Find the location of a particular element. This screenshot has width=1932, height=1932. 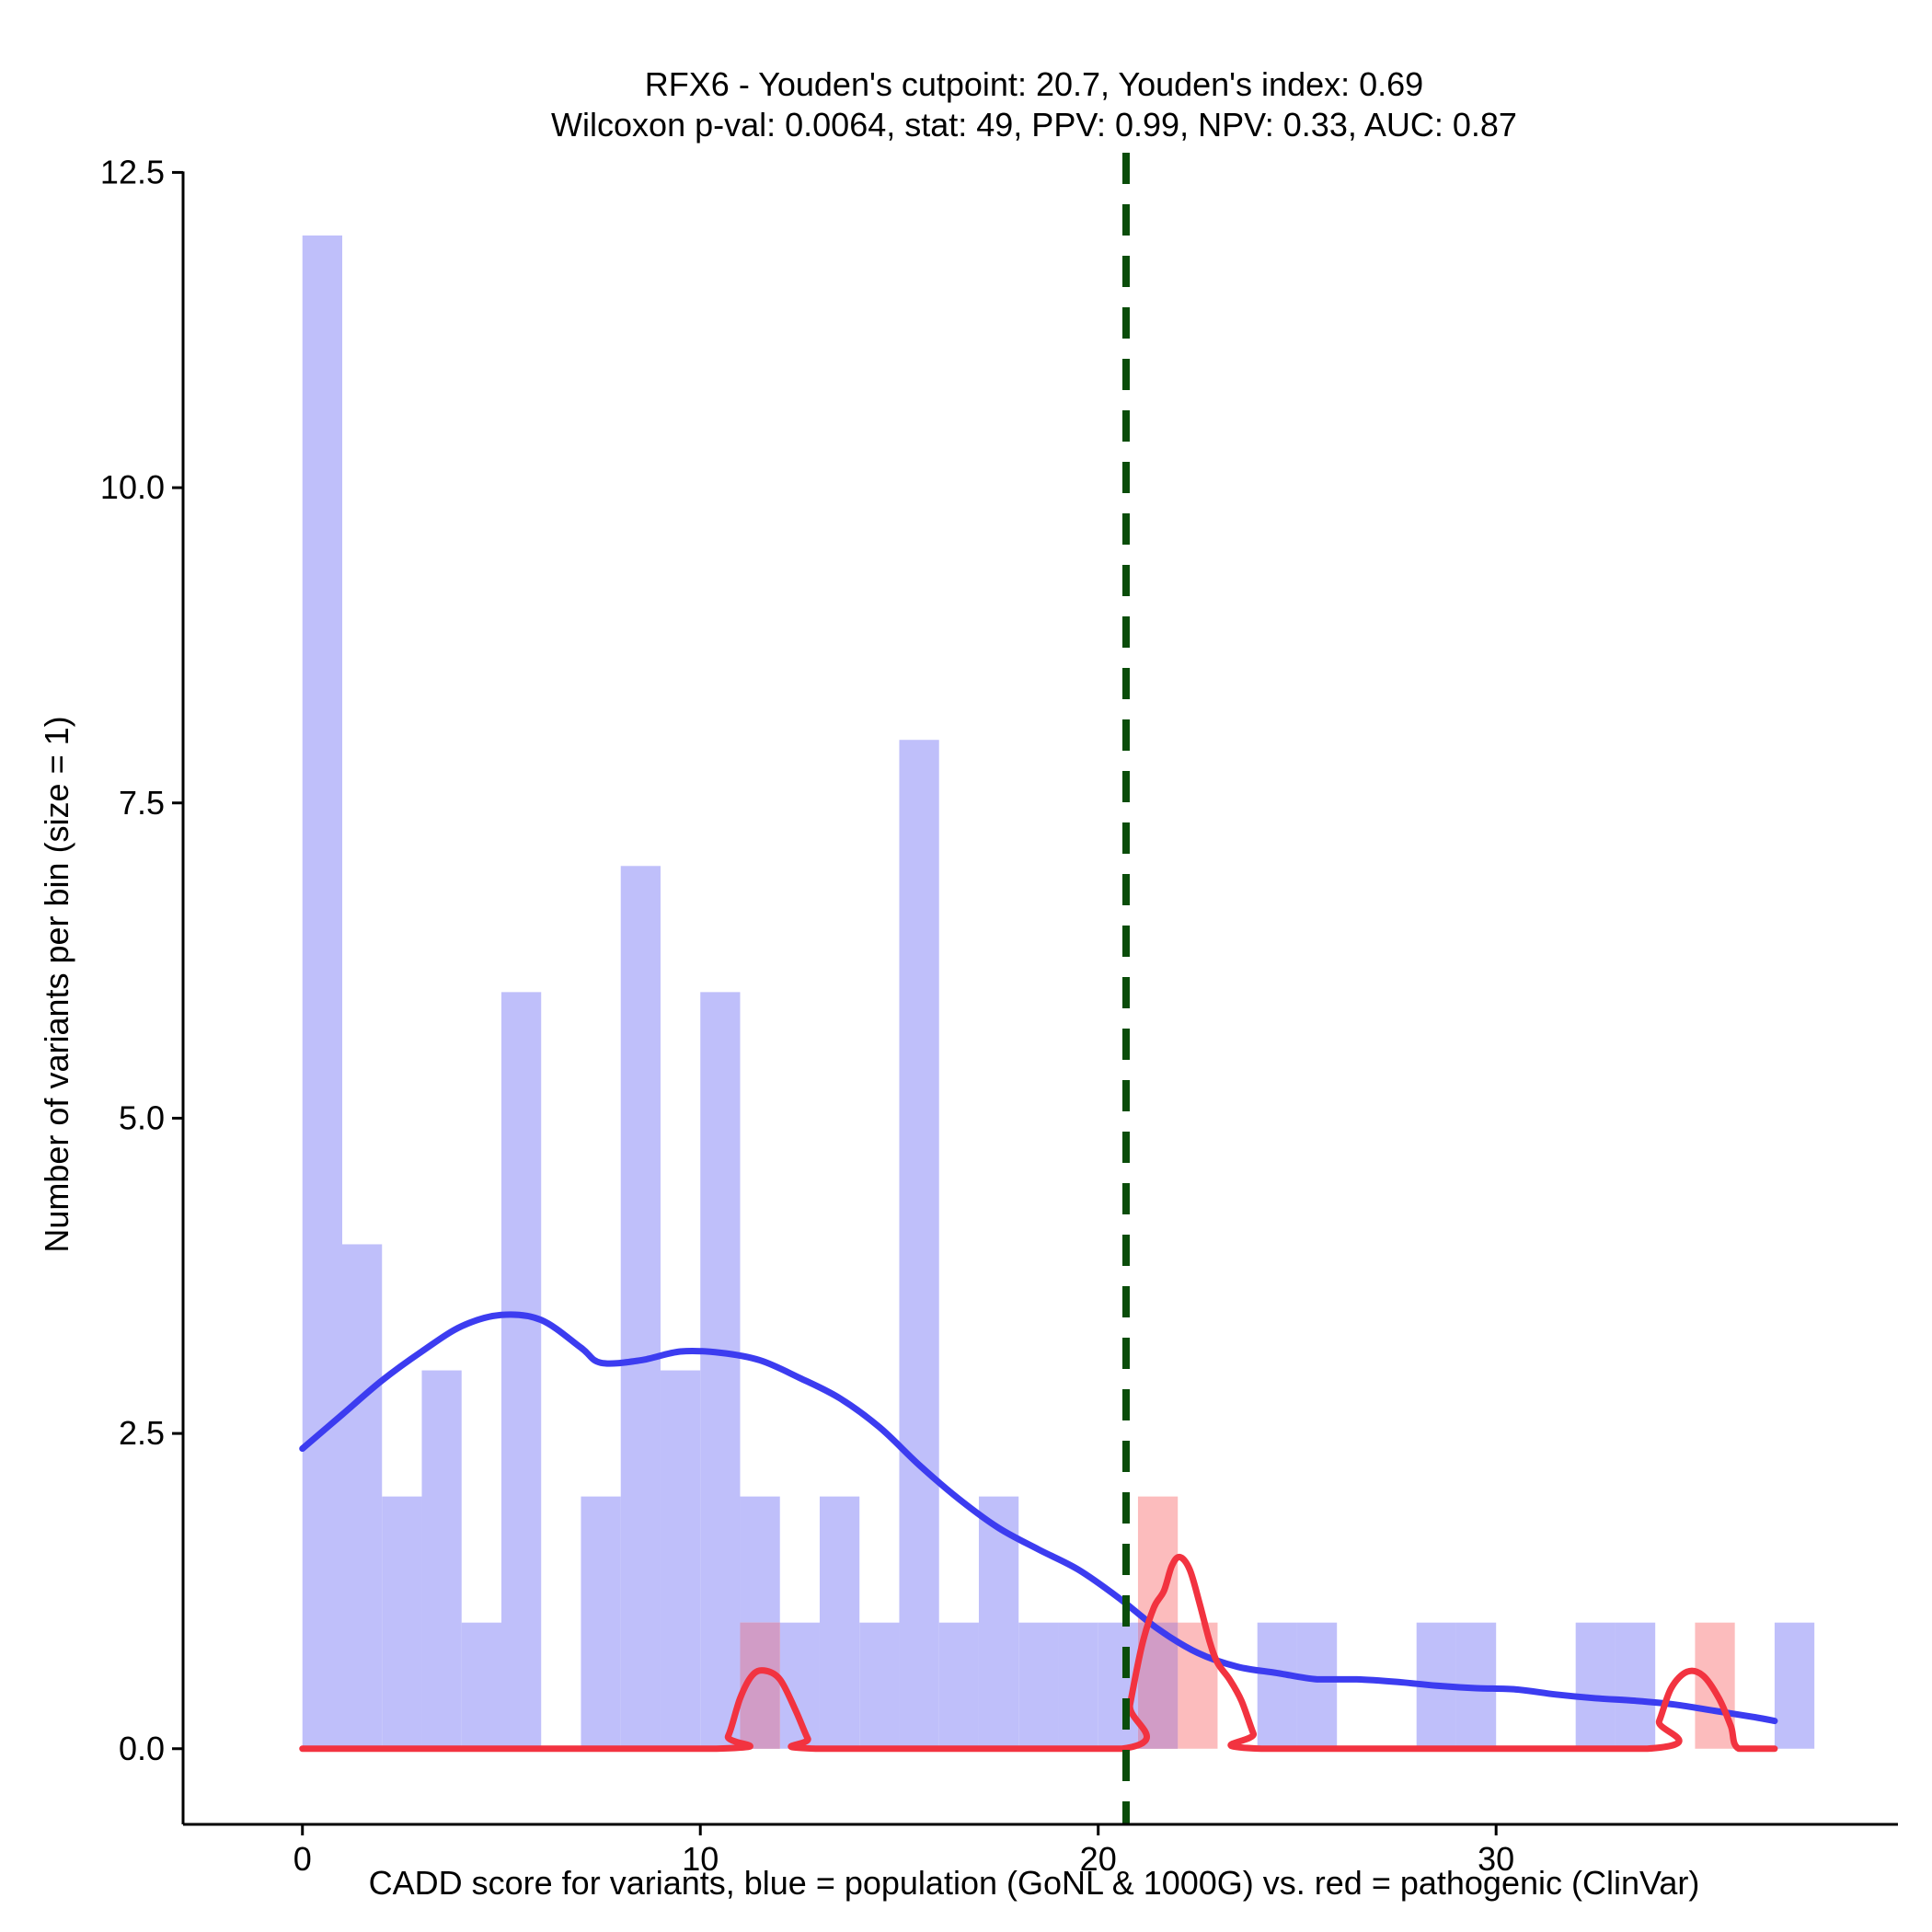

y-tick-label: 0.0 is located at coordinates (142, 1748).